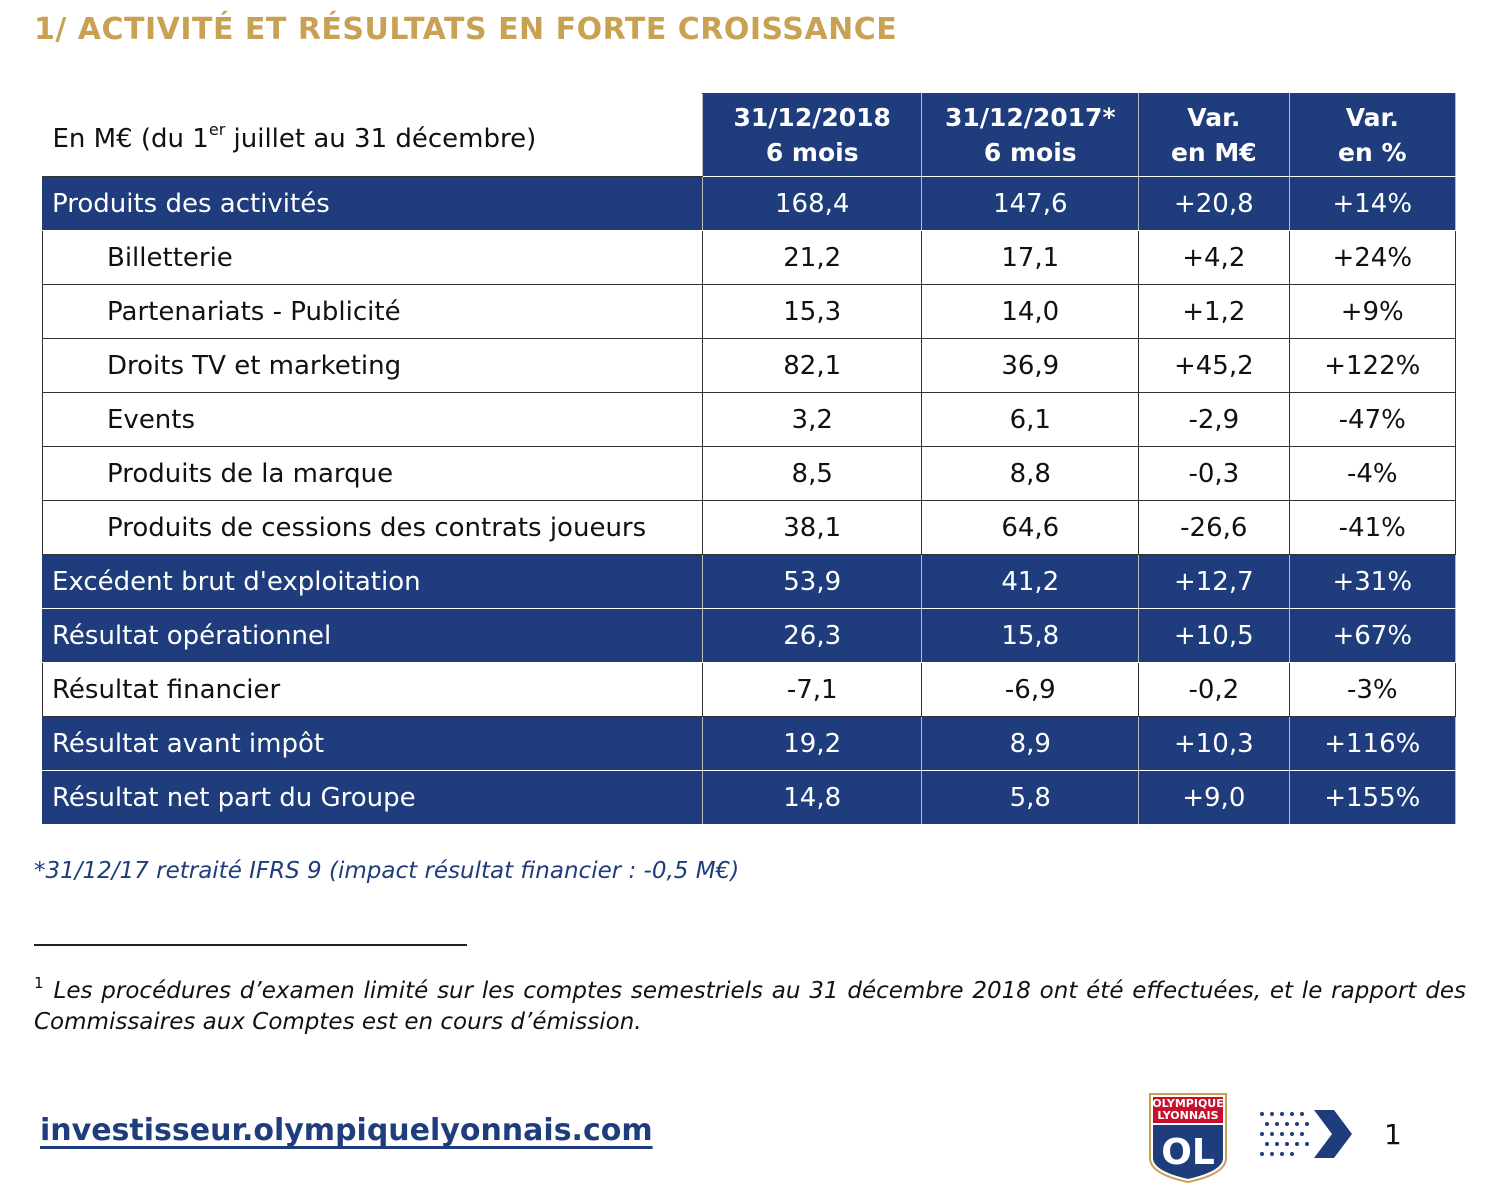 This screenshot has width=1504, height=1194. Describe the element at coordinates (812, 203) in the screenshot. I see `value-cell: 168,4` at that location.